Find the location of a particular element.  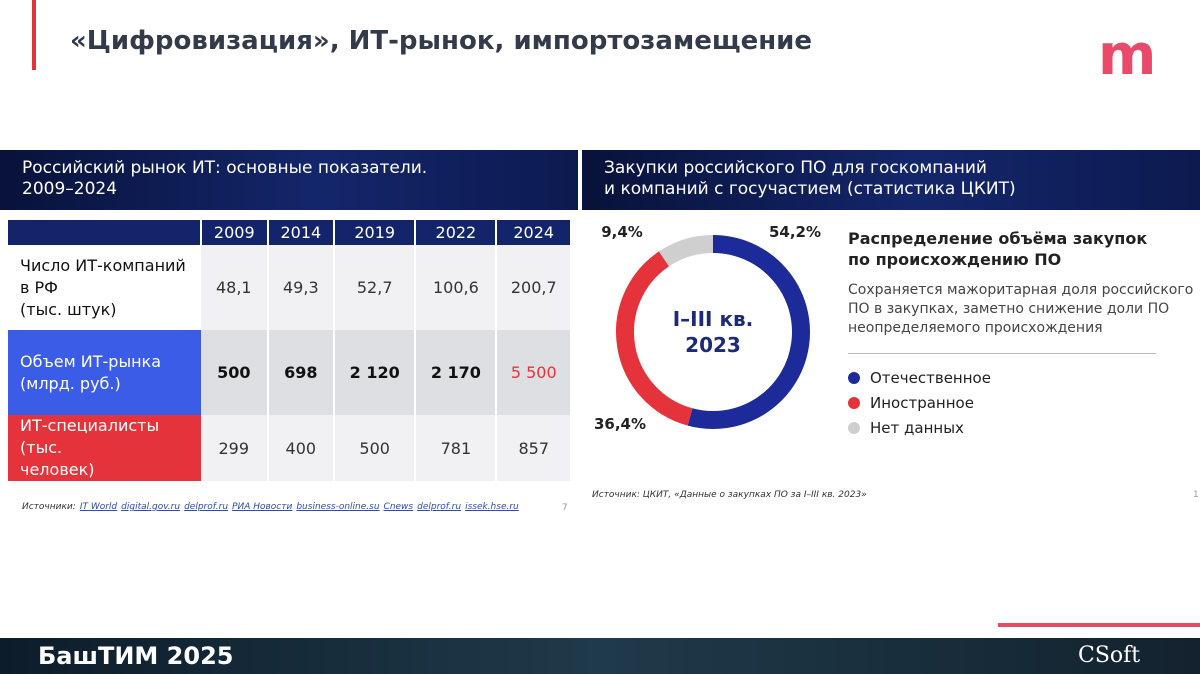

source-link: IT World is located at coordinates (98, 507).